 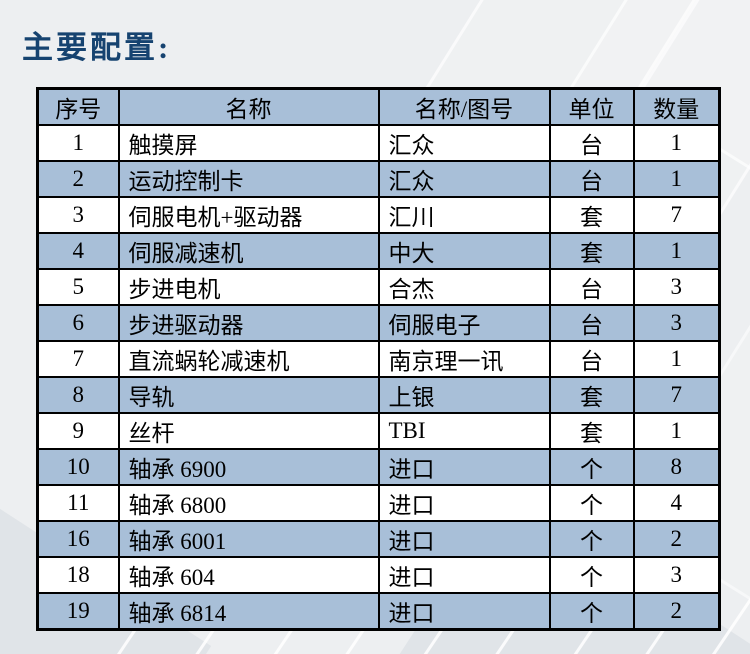 I want to click on table-row: 19 轴承 6814 进口 个 2, so click(x=378, y=611).